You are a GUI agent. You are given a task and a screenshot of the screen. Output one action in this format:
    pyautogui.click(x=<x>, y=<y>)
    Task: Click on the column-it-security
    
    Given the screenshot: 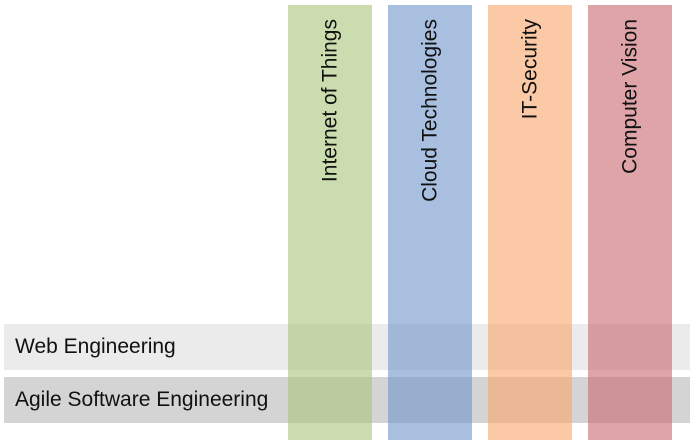 What is the action you would take?
    pyautogui.click(x=530, y=222)
    